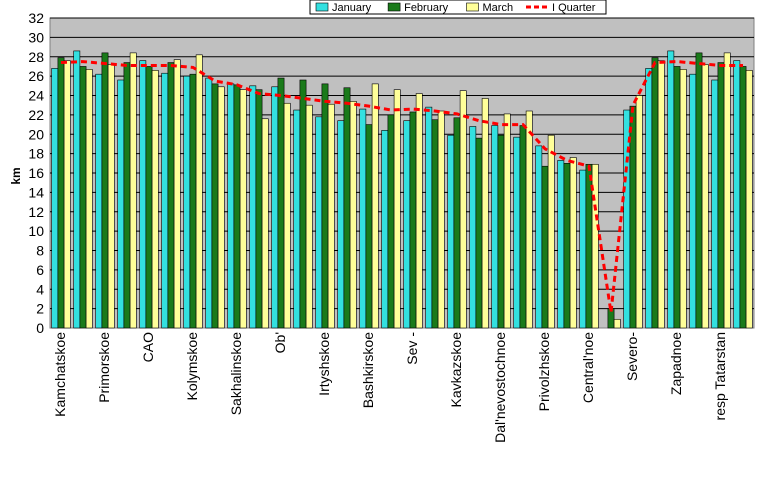 The height and width of the screenshot is (479, 777). What do you see at coordinates (498, 8) in the screenshot?
I see `legend-label: March` at bounding box center [498, 8].